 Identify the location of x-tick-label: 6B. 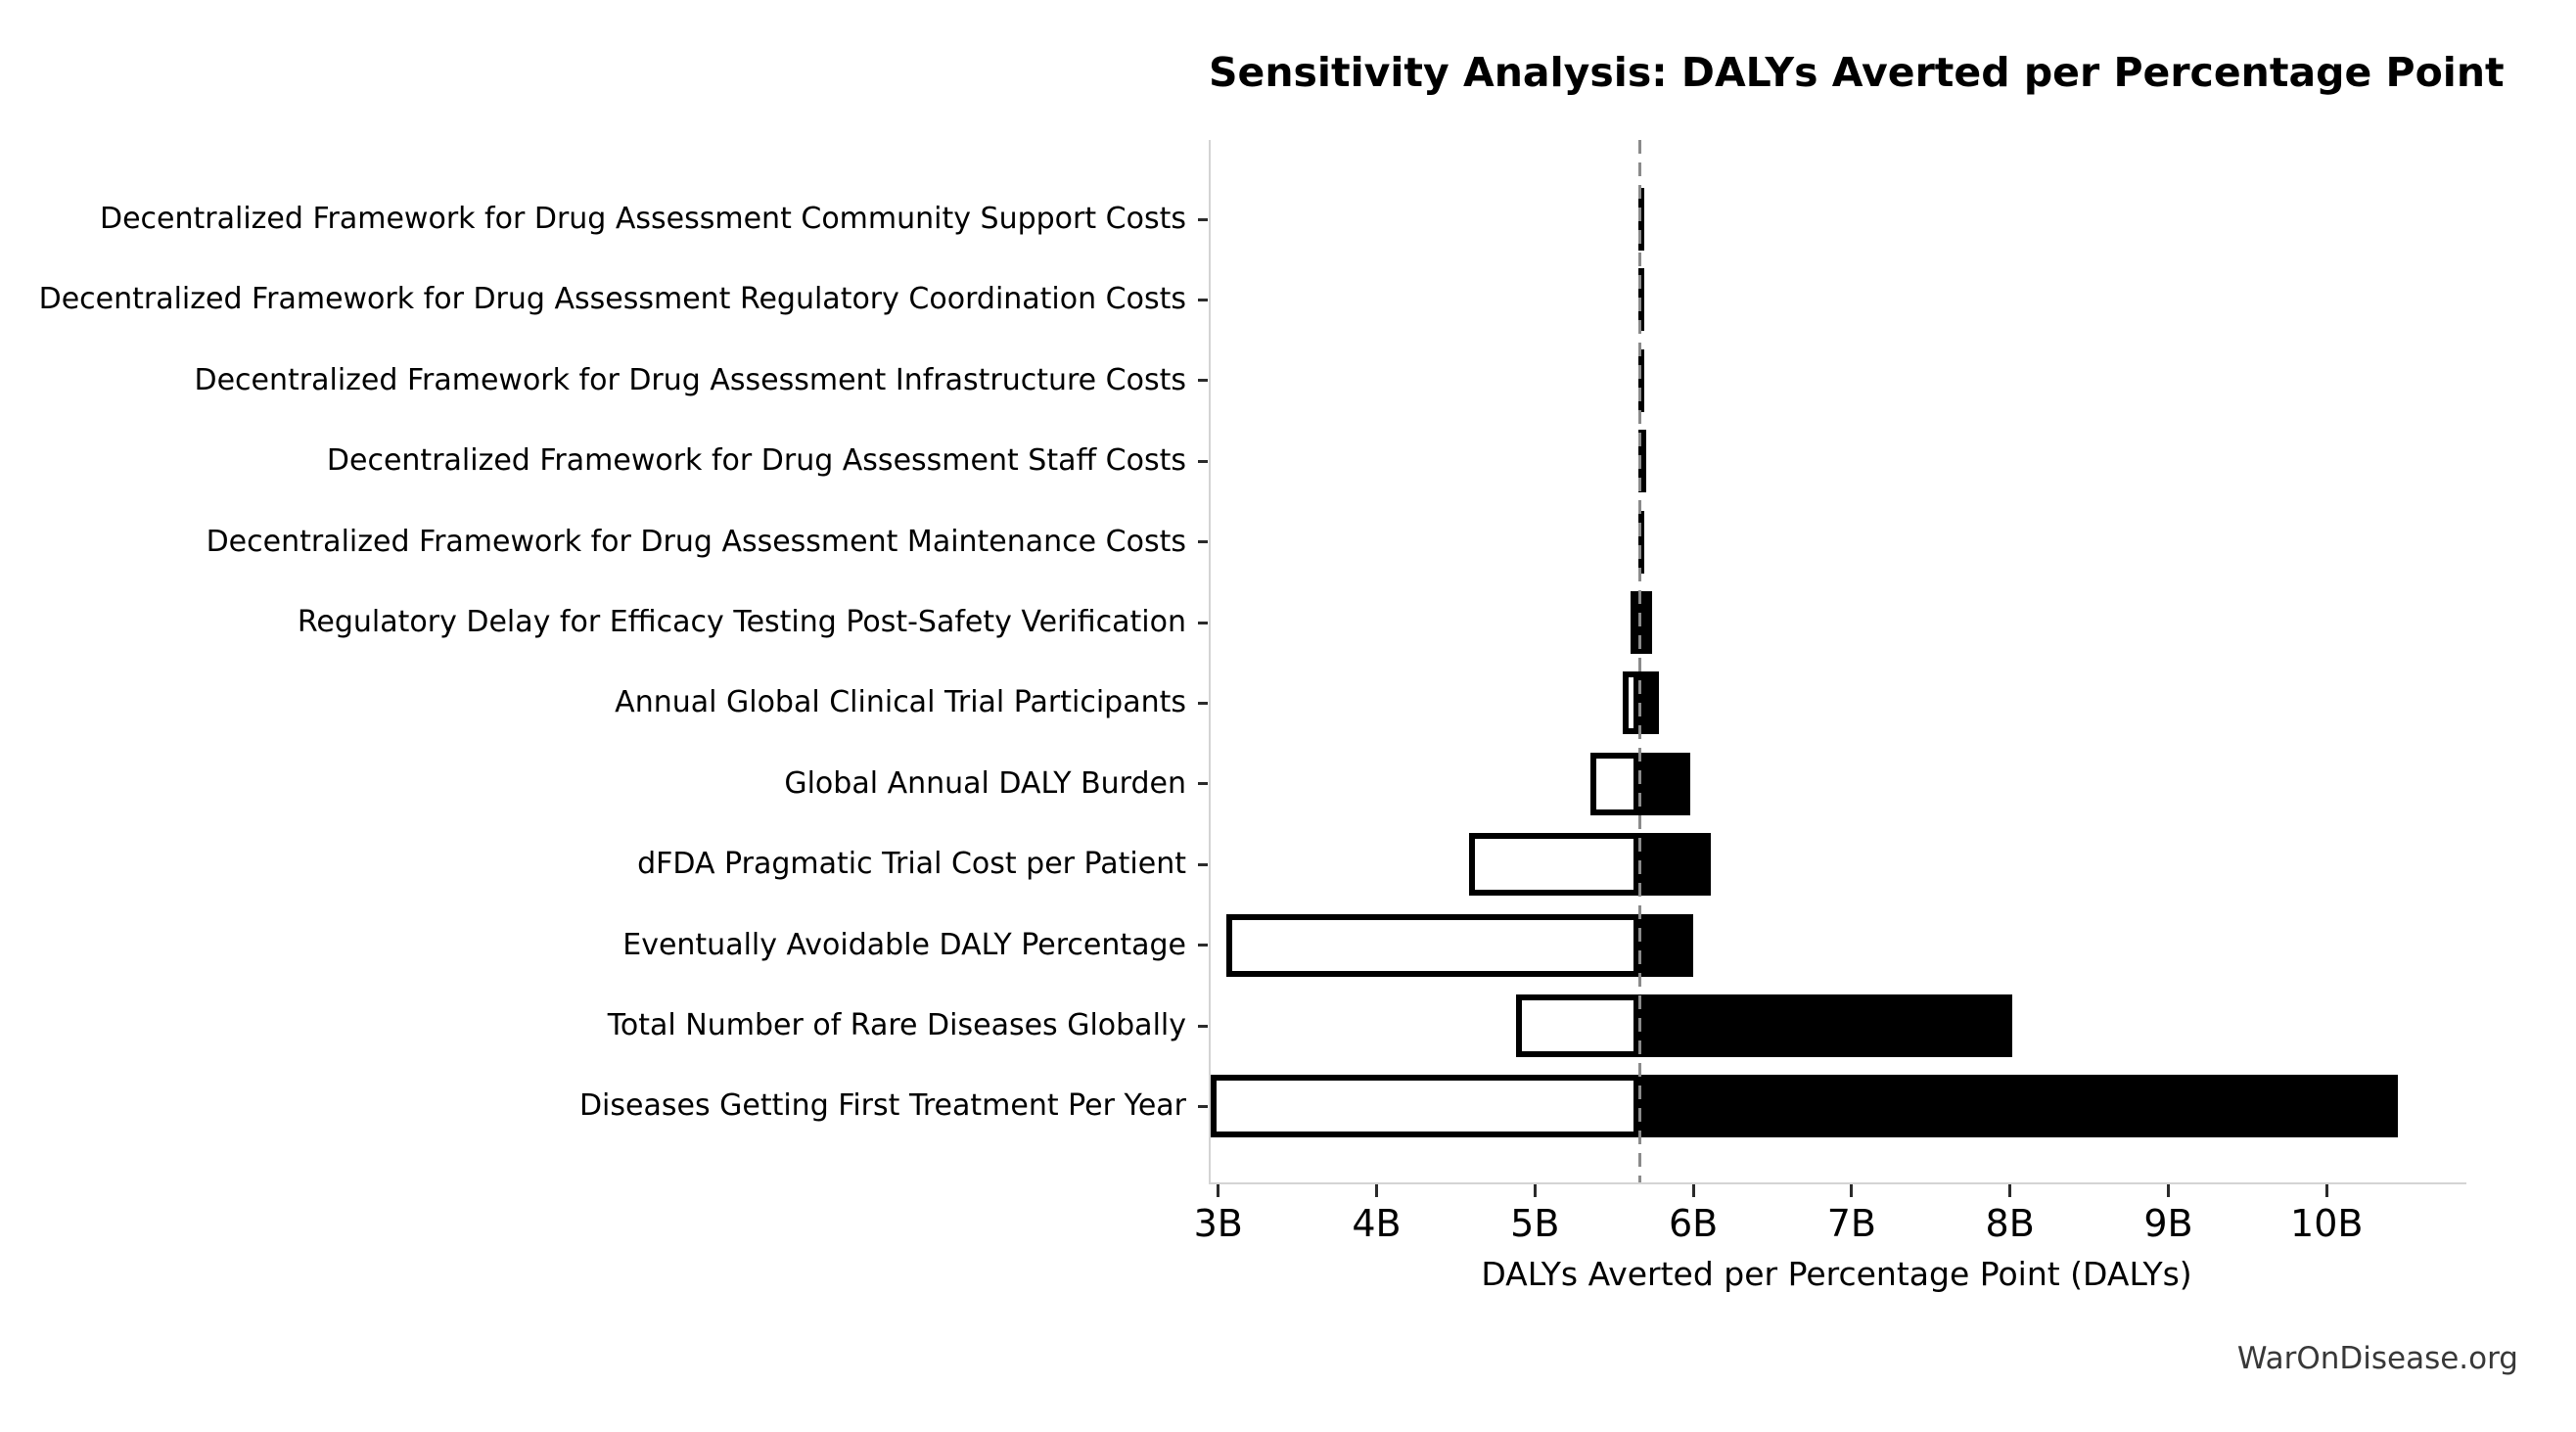
(1693, 1223).